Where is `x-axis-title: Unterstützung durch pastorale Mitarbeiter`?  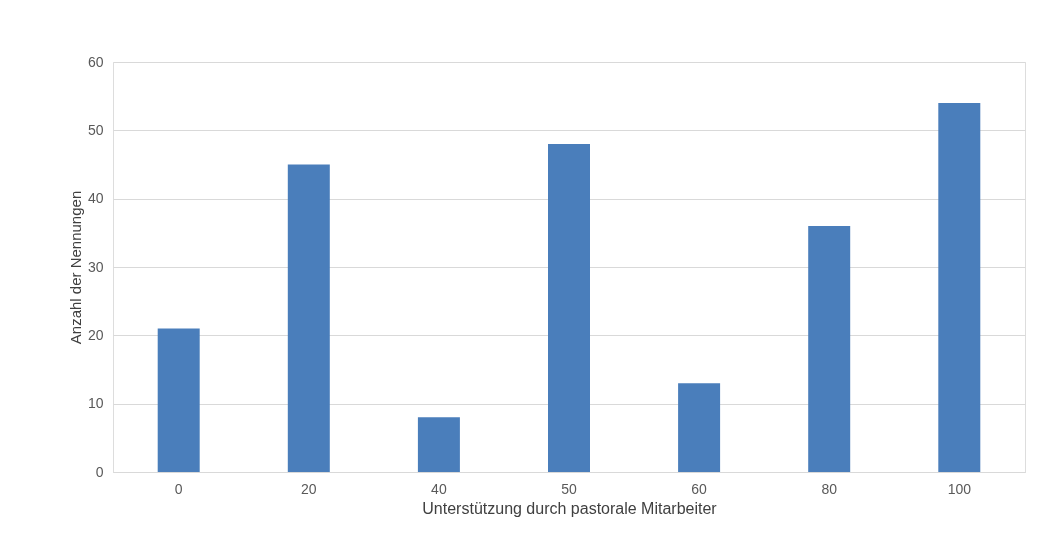 x-axis-title: Unterstützung durch pastorale Mitarbeiter is located at coordinates (570, 508).